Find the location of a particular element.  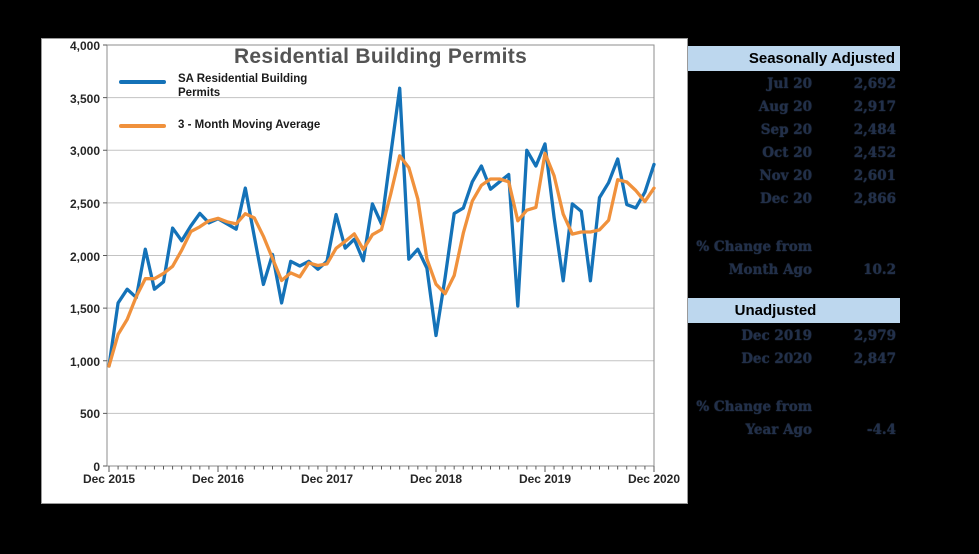

section-header: Unadjusted is located at coordinates (794, 310).